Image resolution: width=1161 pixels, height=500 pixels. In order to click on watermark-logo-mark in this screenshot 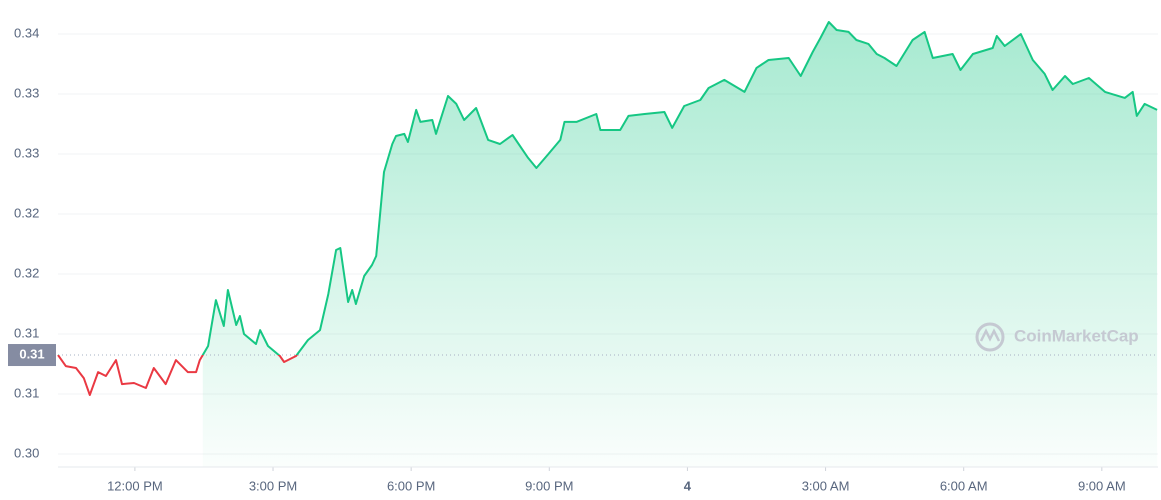, I will do `click(990, 335)`.